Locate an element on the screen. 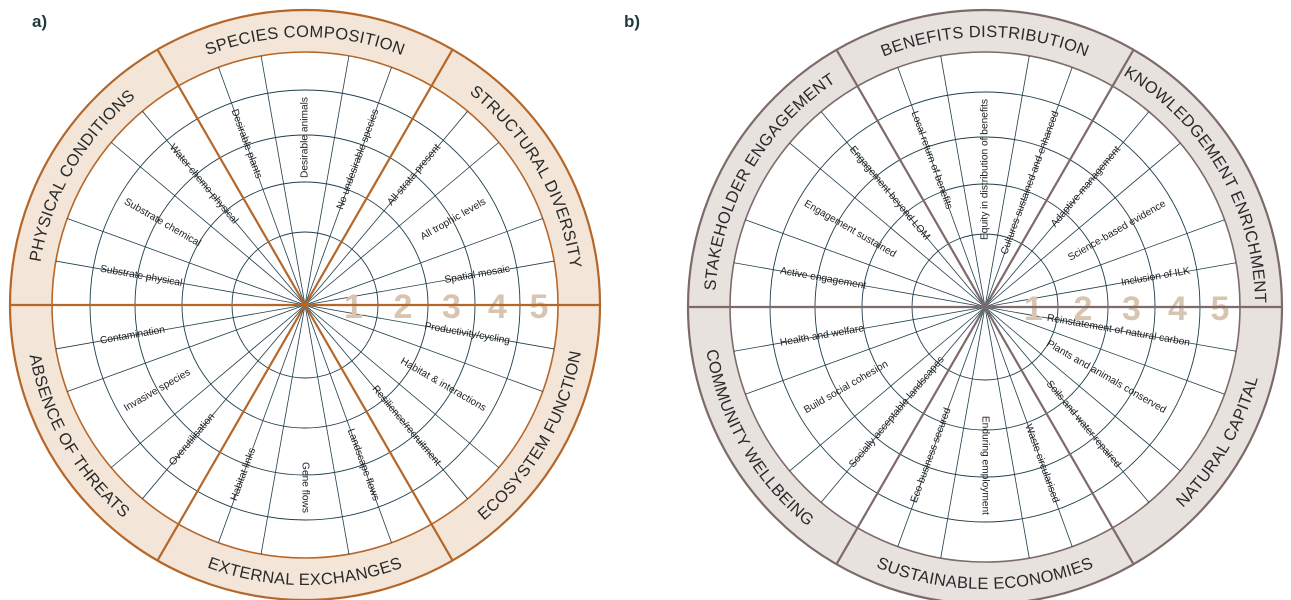 Image resolution: width=1291 pixels, height=600 pixels. item-label-desirable-animals: Desirable animals is located at coordinates (305, 137).